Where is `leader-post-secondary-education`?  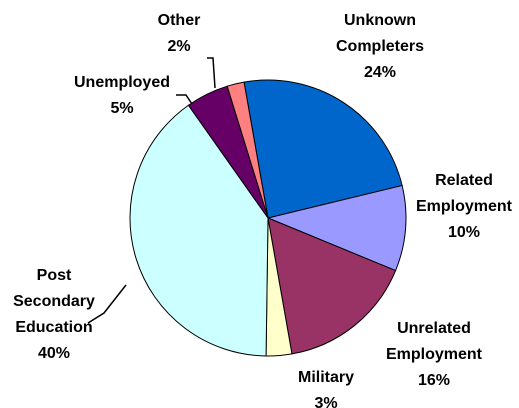 leader-post-secondary-education is located at coordinates (107, 304).